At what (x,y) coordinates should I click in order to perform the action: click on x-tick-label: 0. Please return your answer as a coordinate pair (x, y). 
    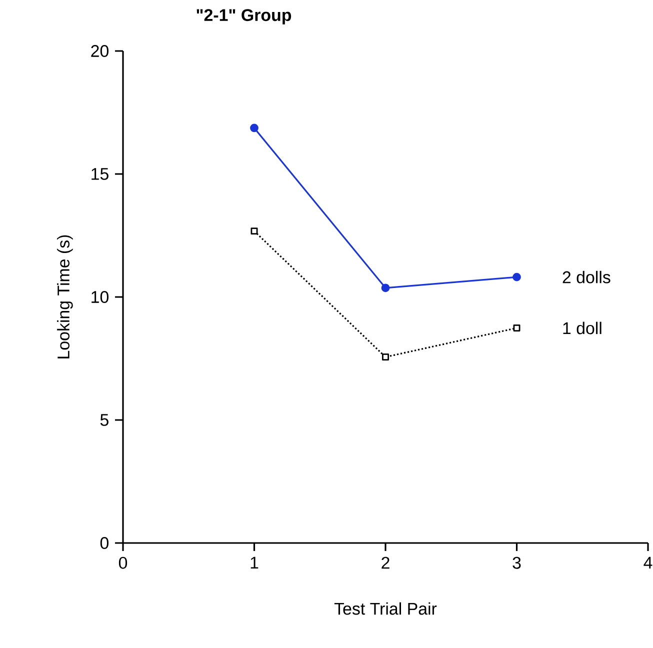
    Looking at the image, I should click on (123, 562).